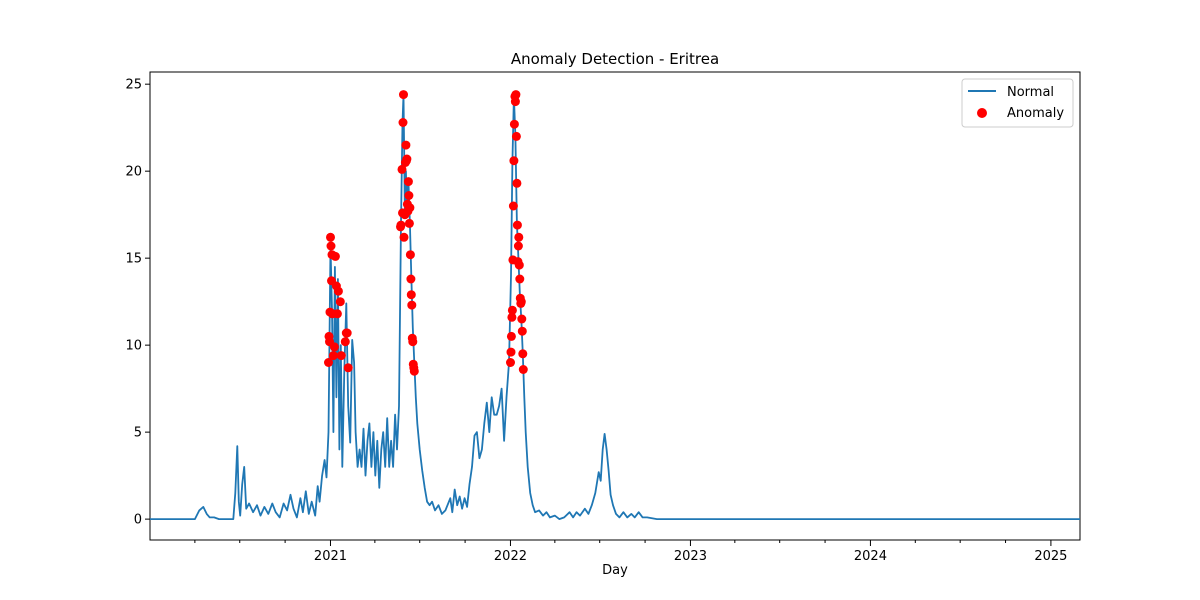 The image size is (1200, 600). I want to click on x-tick-label: 2022, so click(510, 556).